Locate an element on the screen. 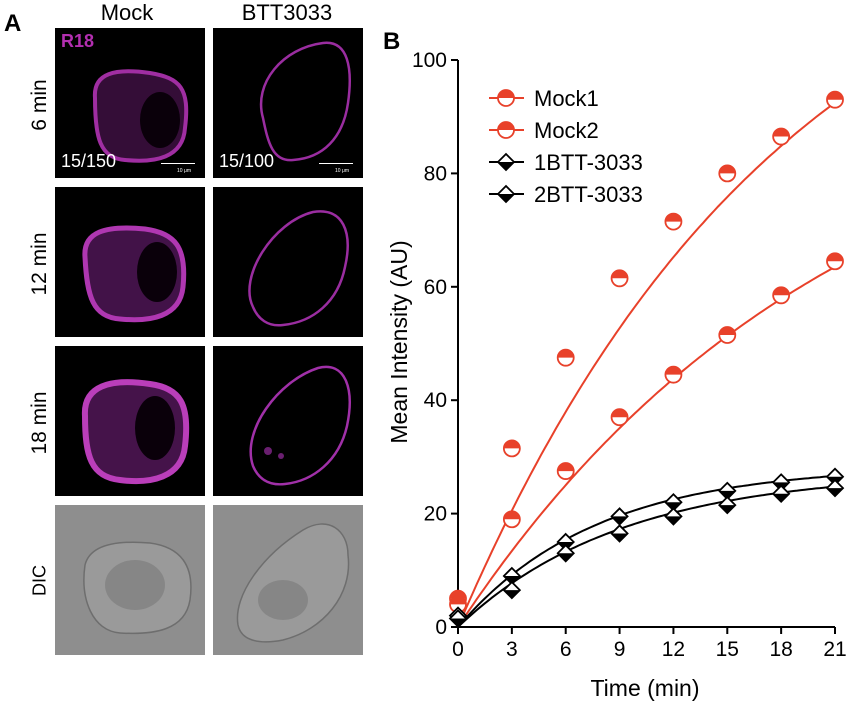 This screenshot has width=850, height=711. column-title-mock: Mock is located at coordinates (127, 12).